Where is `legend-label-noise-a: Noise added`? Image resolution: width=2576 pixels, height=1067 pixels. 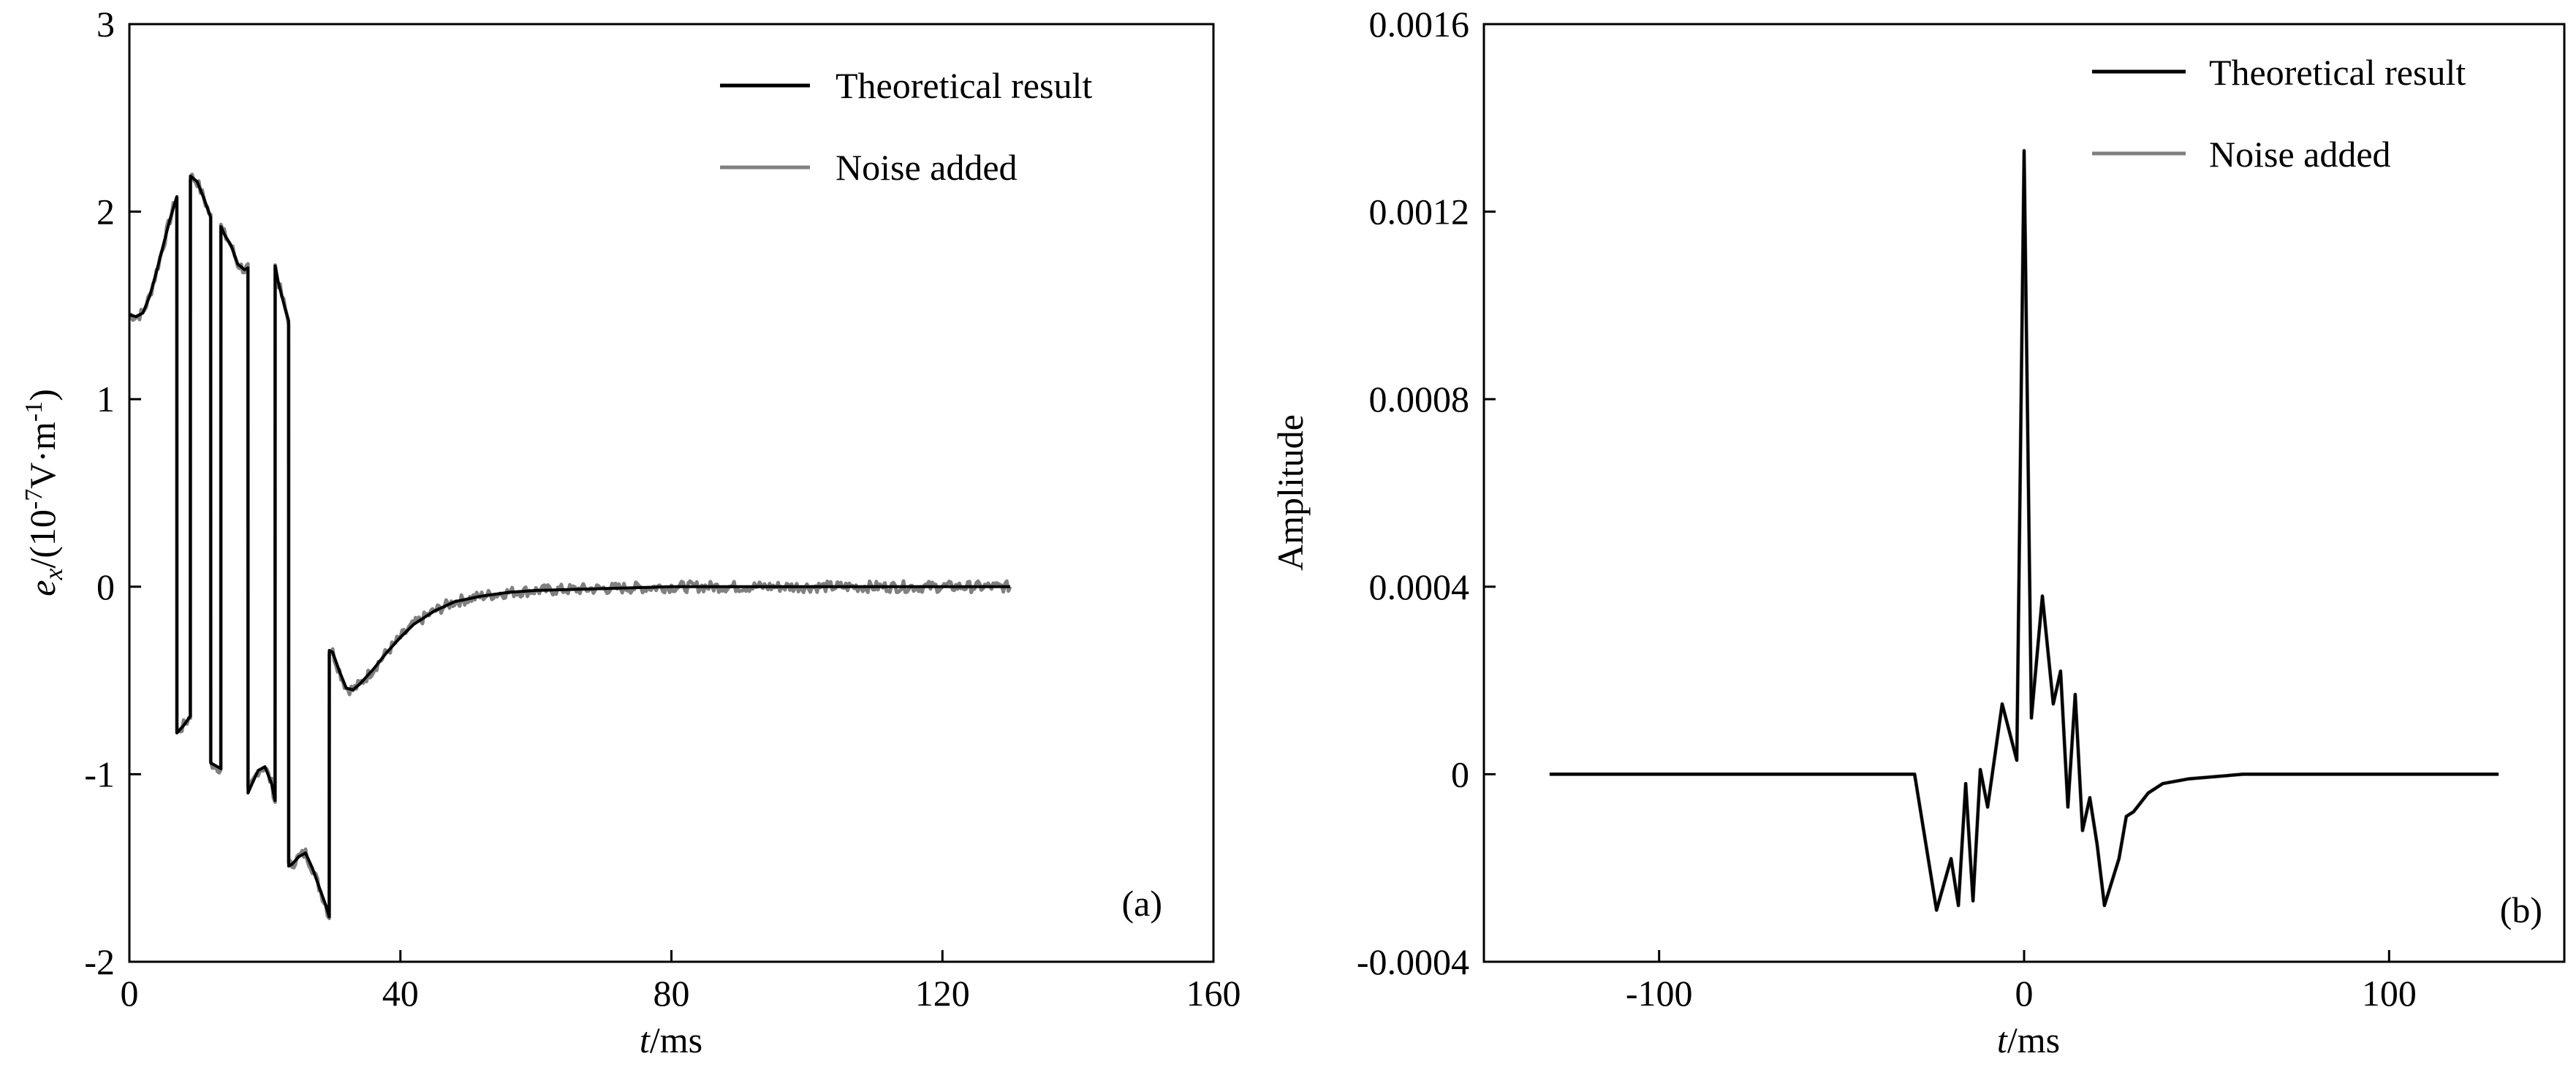 legend-label-noise-a: Noise added is located at coordinates (927, 167).